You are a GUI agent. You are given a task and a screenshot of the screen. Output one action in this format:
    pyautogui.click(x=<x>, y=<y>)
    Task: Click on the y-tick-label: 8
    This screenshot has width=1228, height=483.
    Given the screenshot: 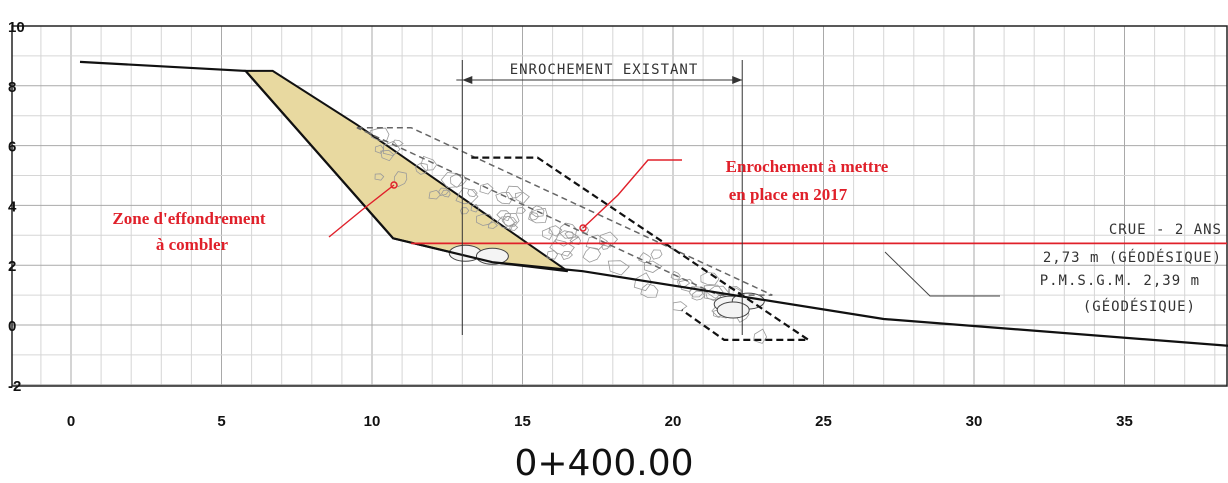 What is the action you would take?
    pyautogui.click(x=12, y=87)
    